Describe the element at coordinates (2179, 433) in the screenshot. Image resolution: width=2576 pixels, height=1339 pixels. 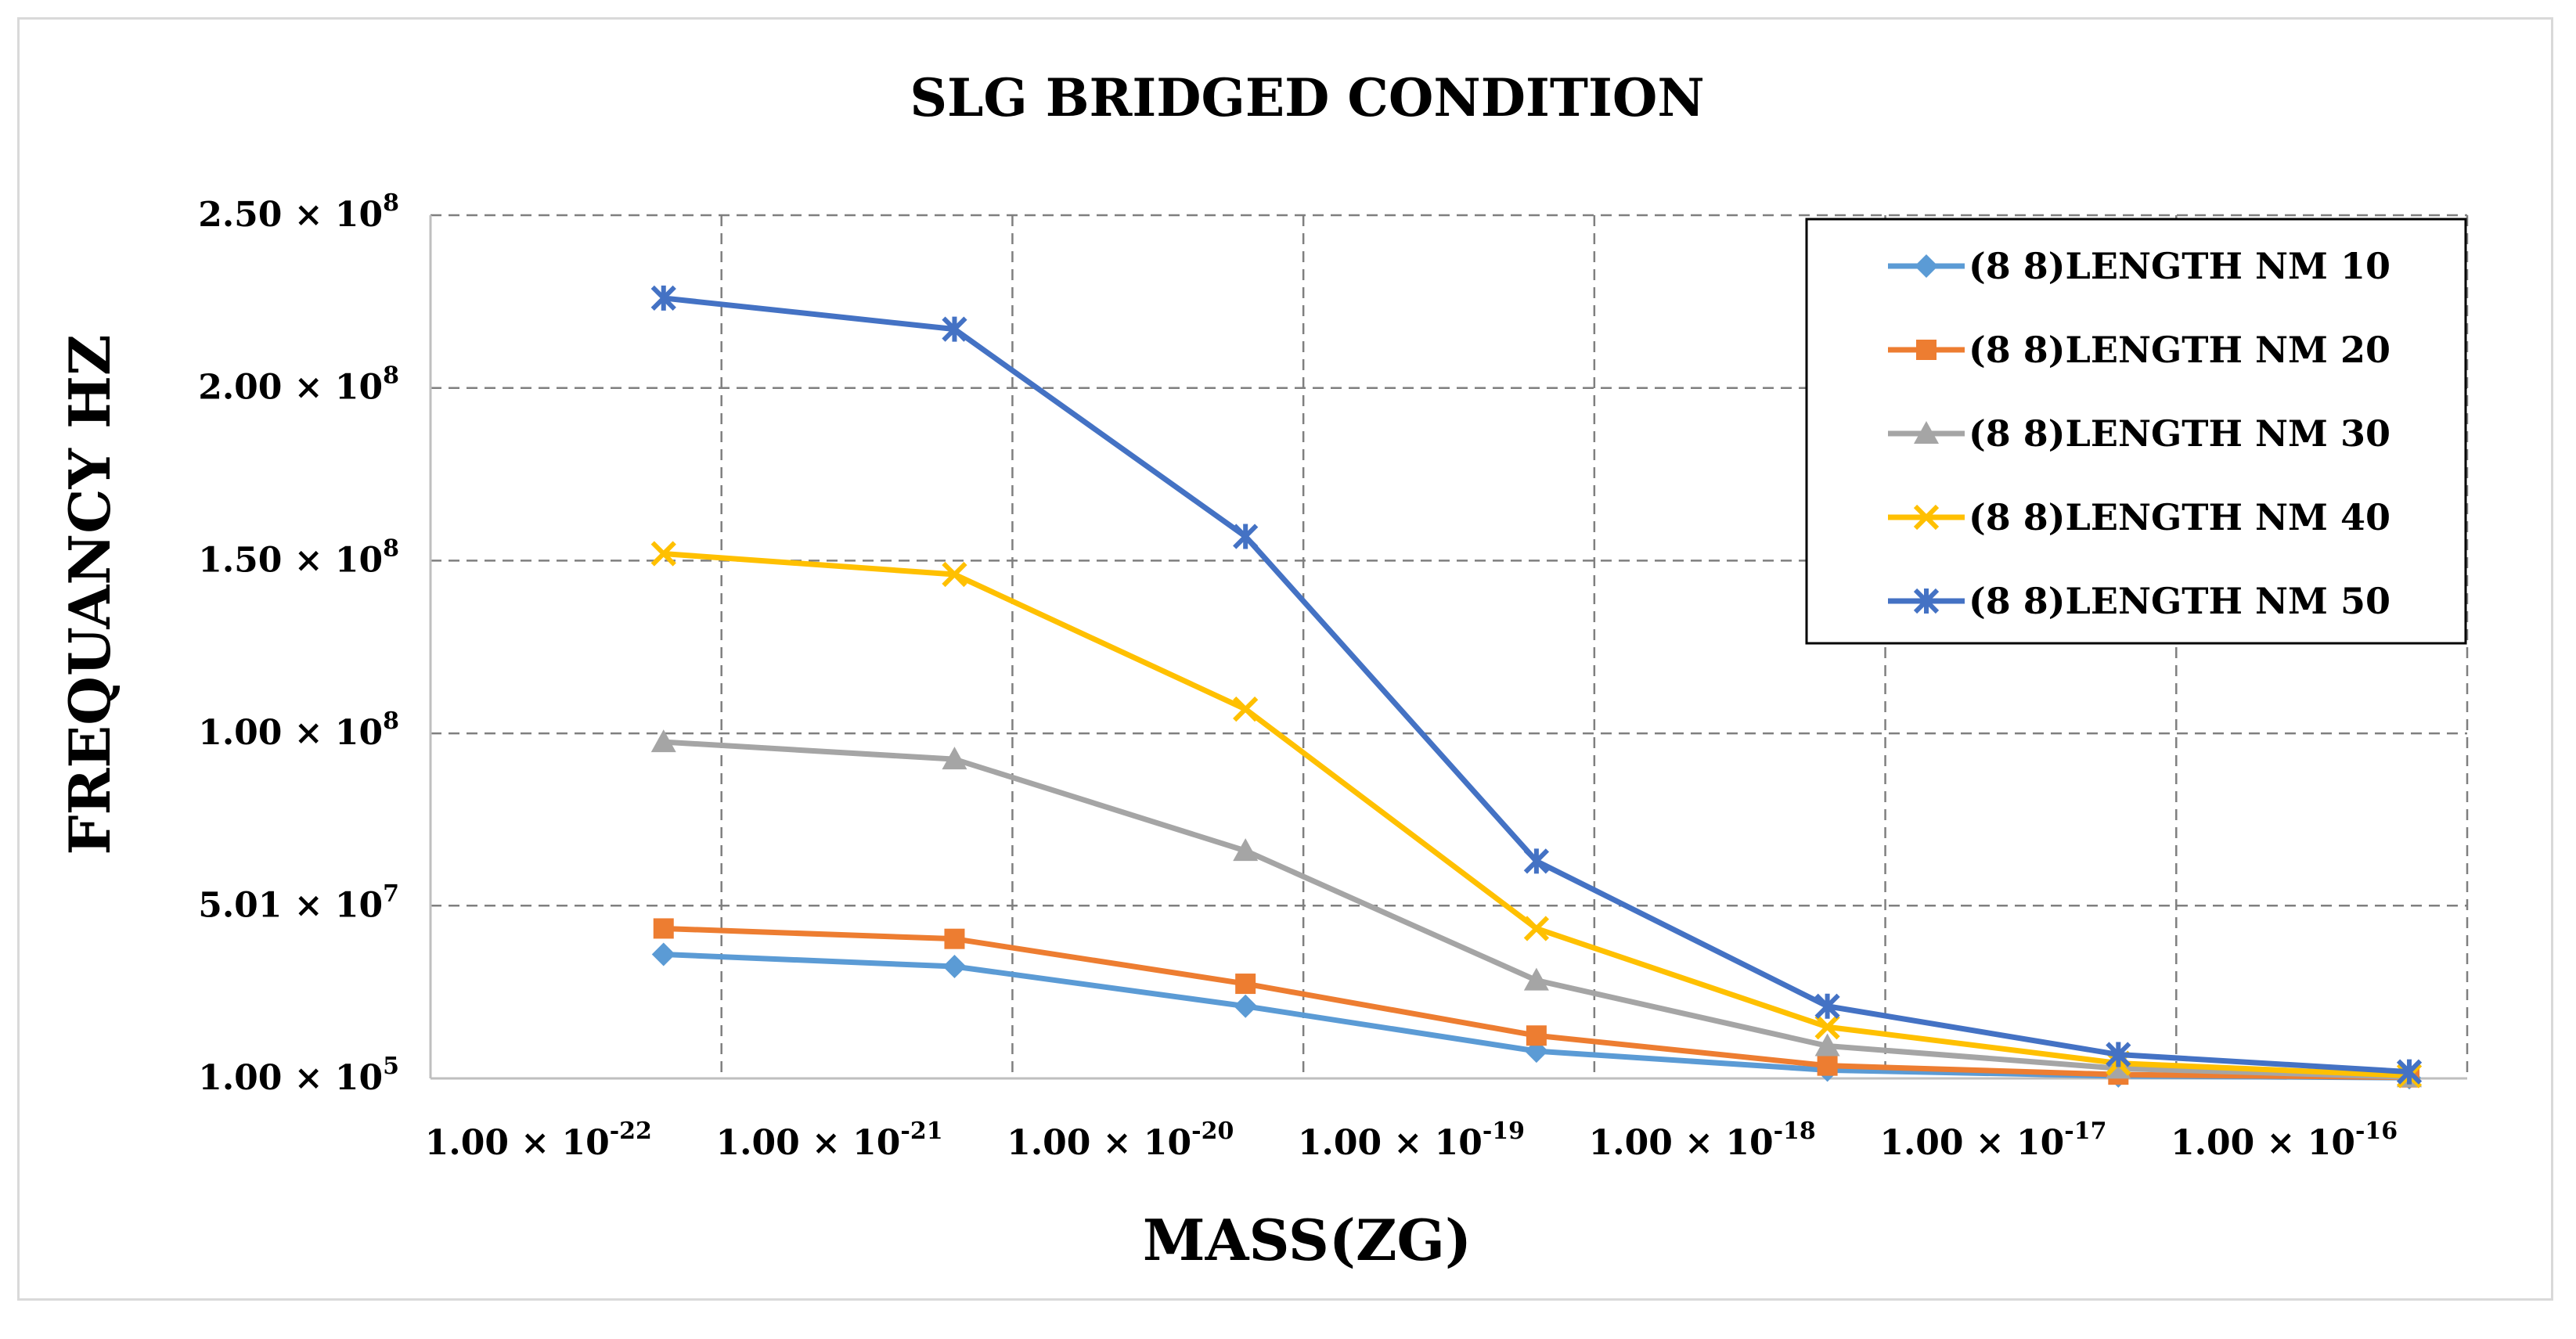
I see `legend-label: (8 8)LENGTH NM 30` at that location.